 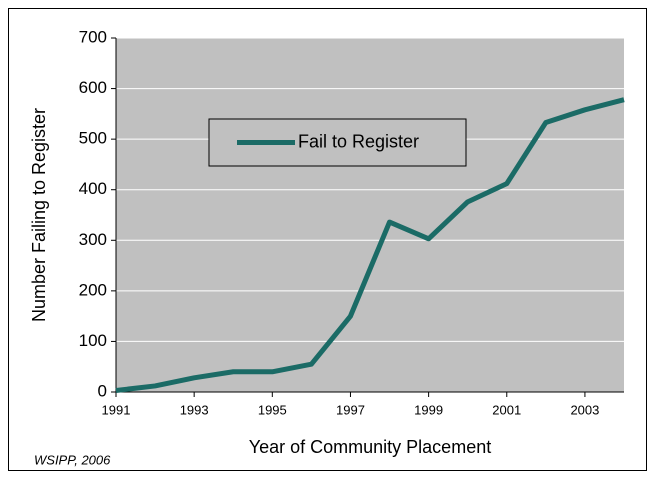 What do you see at coordinates (39, 215) in the screenshot?
I see `y-axis-label: Number Failing to Register` at bounding box center [39, 215].